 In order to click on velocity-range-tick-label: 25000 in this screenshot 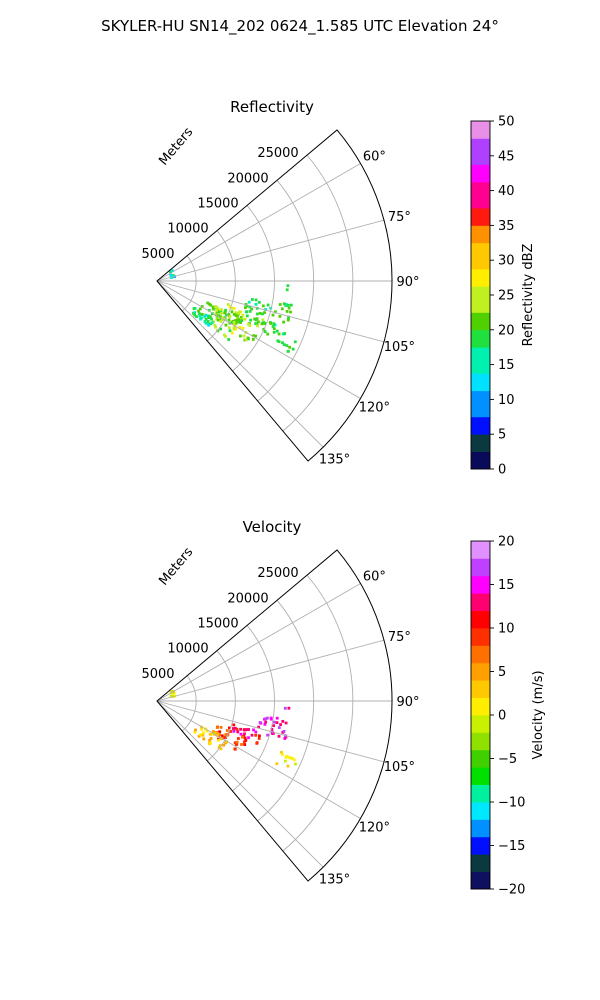, I will do `click(277, 573)`.